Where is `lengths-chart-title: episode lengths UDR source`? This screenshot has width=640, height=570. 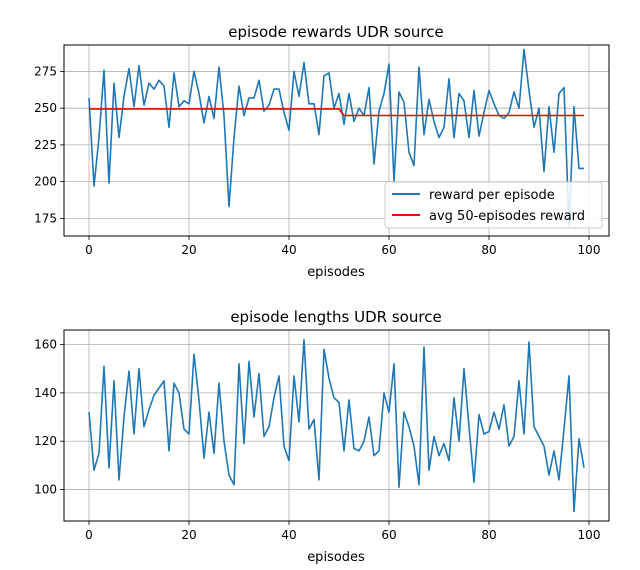
lengths-chart-title: episode lengths UDR source is located at coordinates (335, 317).